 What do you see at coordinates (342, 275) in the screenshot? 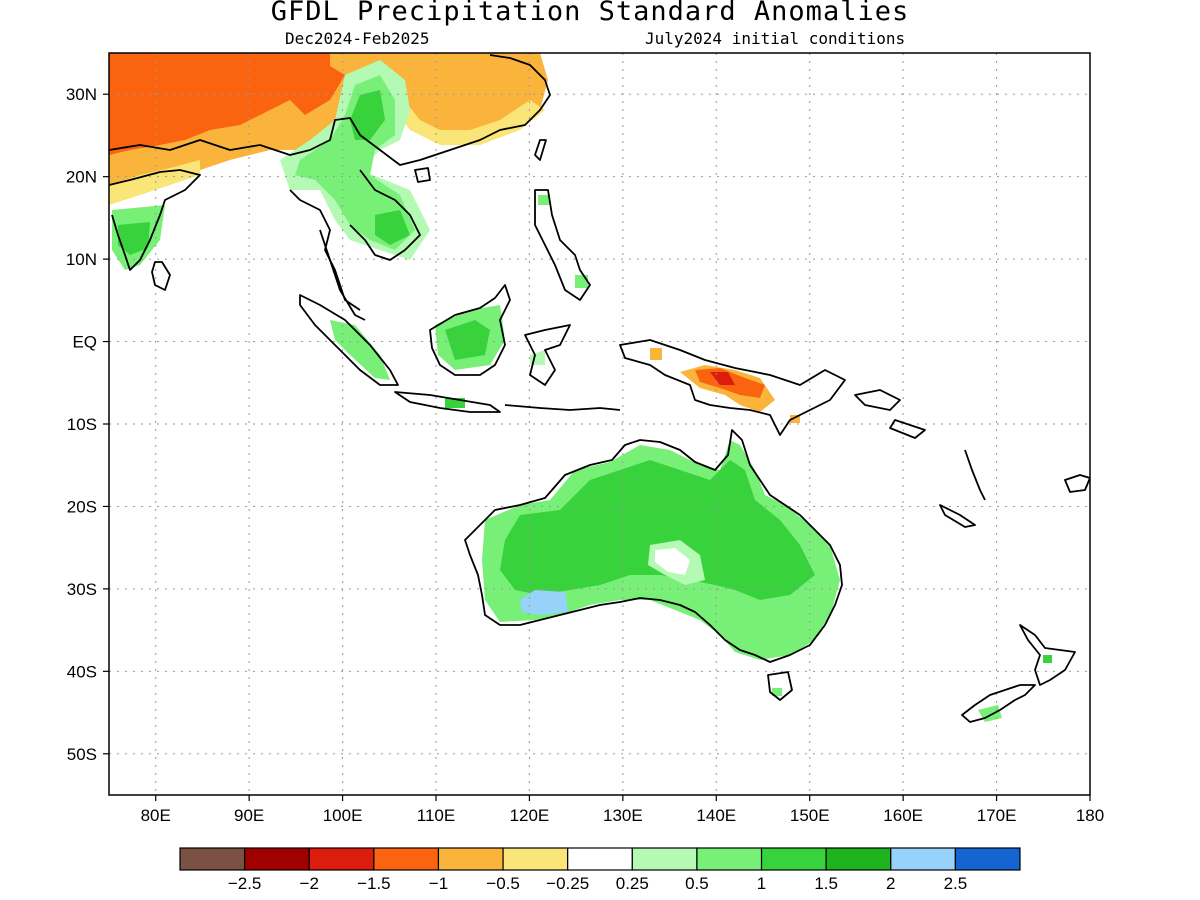
I see `coastline-malay-peninsula` at bounding box center [342, 275].